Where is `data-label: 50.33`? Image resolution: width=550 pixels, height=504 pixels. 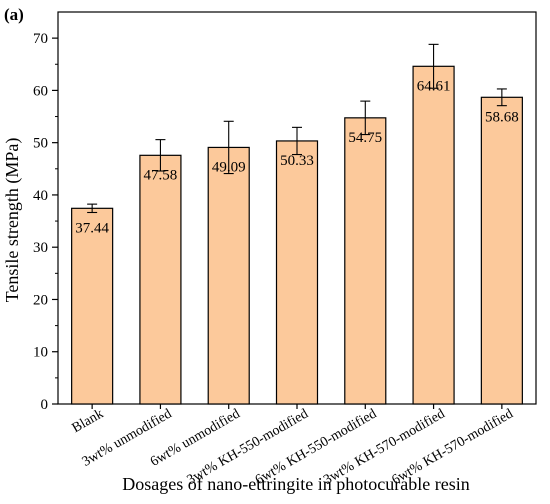
data-label: 50.33 is located at coordinates (297, 161).